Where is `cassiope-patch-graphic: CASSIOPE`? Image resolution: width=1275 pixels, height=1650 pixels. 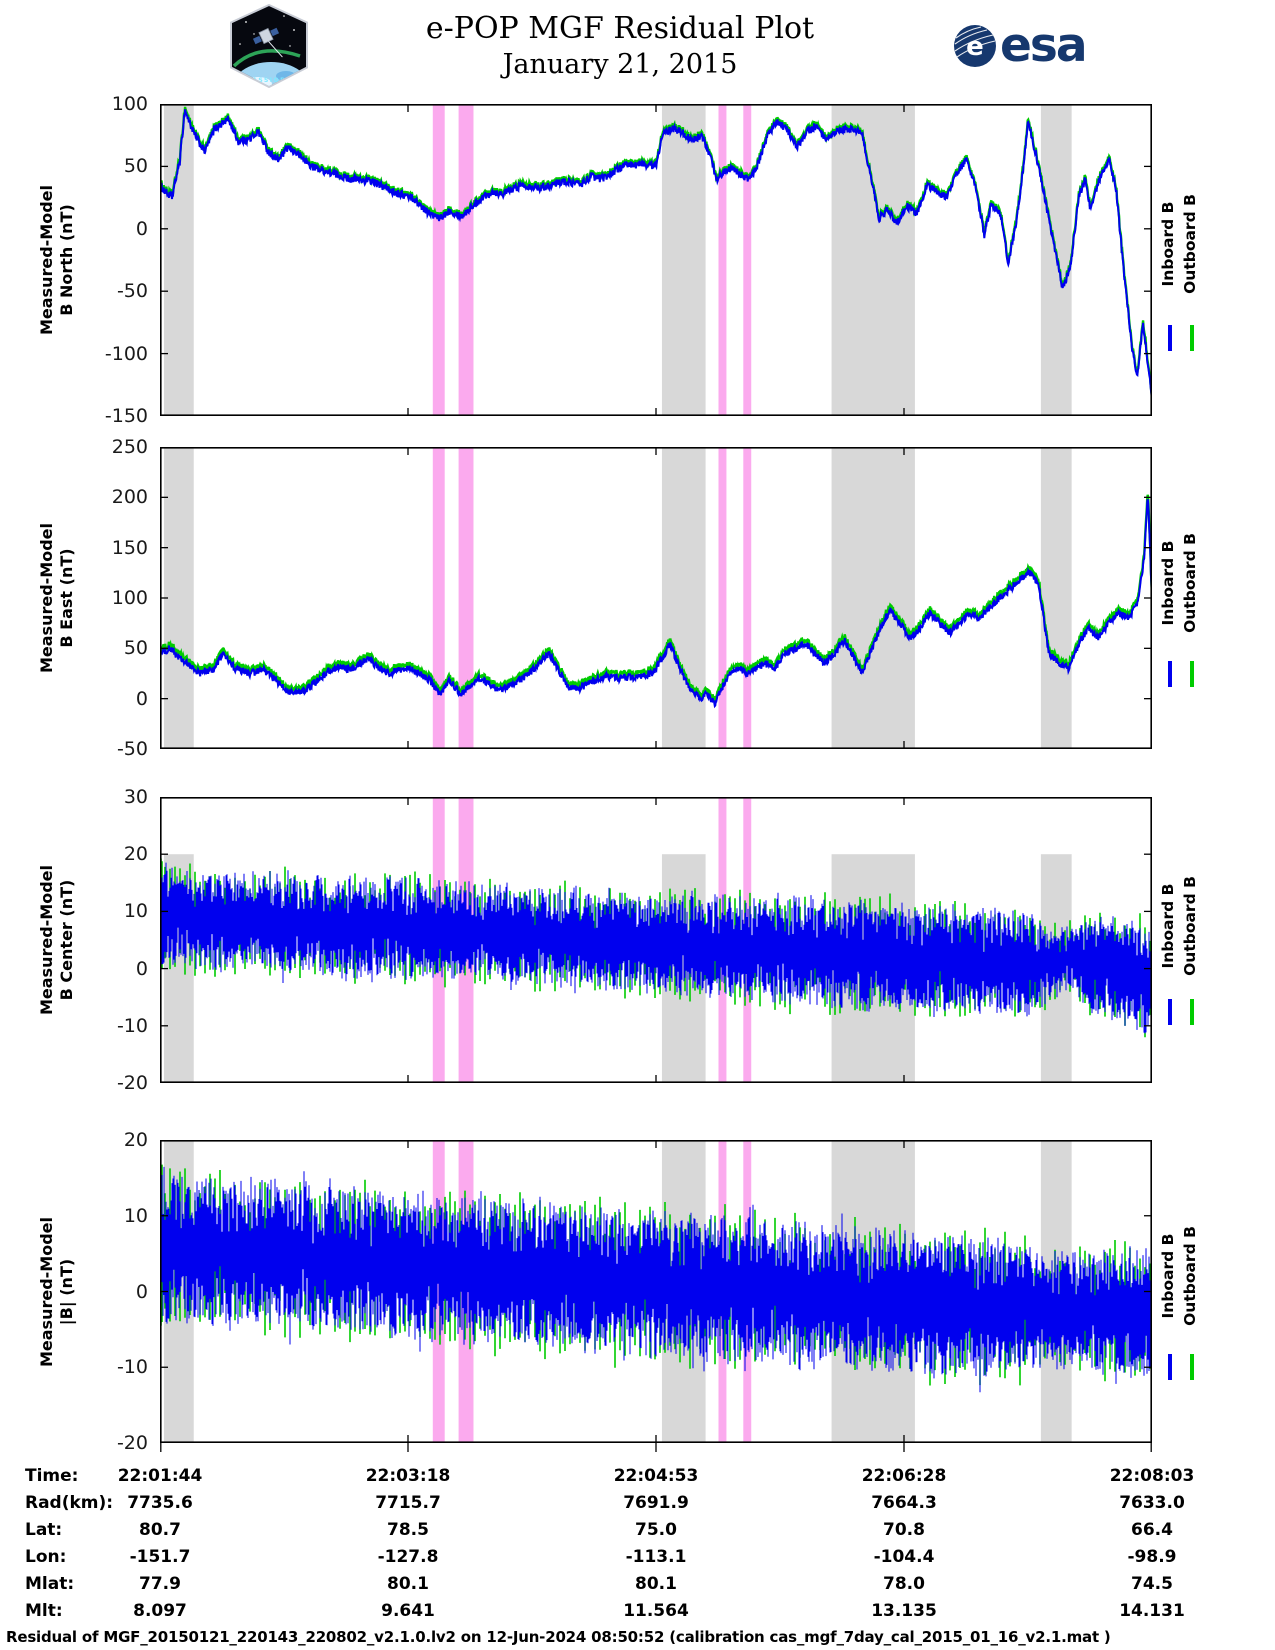
cassiope-patch-graphic: CASSIOPE is located at coordinates (269, 46).